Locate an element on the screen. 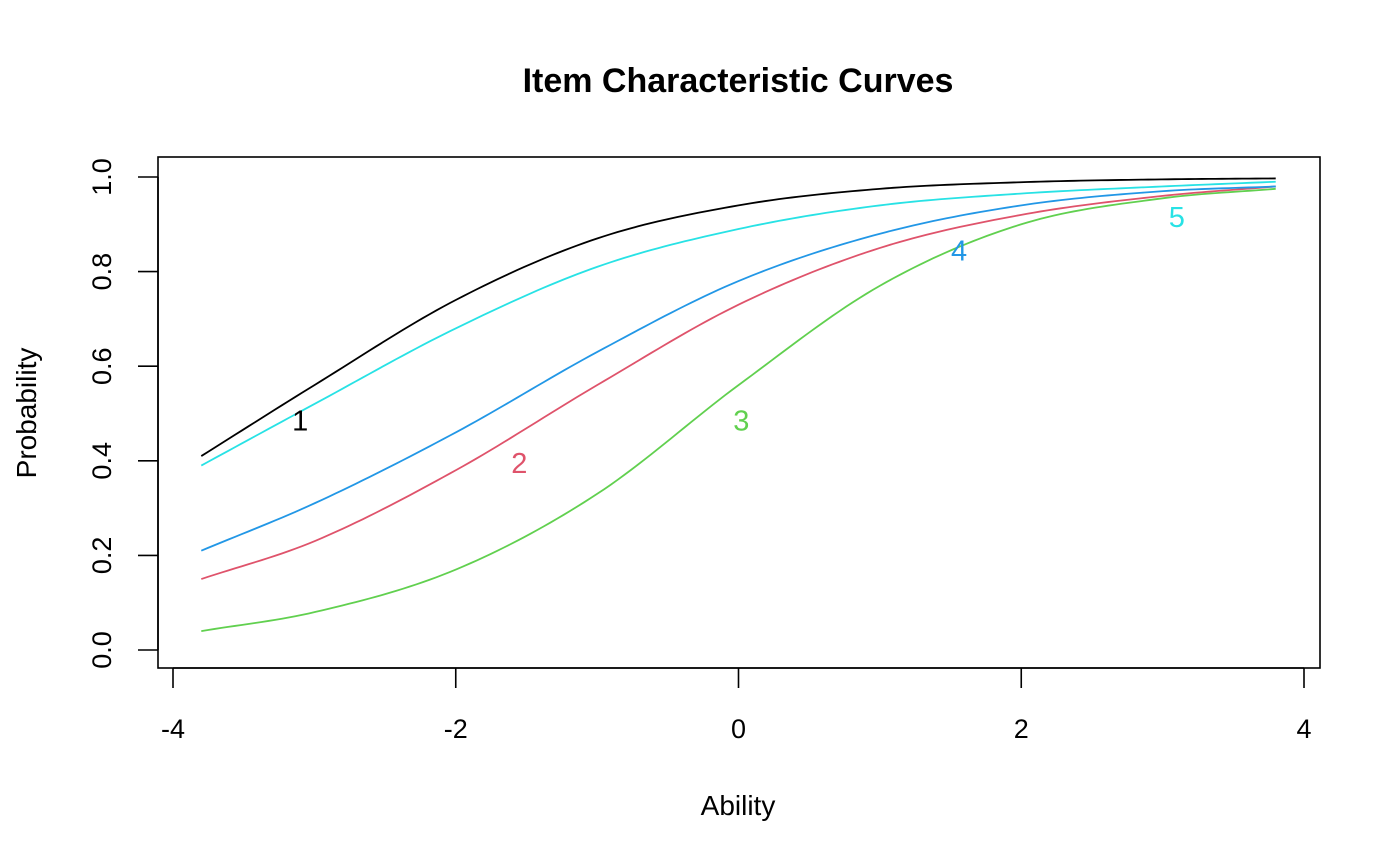  curve-label-item-4: 4 is located at coordinates (959, 251).